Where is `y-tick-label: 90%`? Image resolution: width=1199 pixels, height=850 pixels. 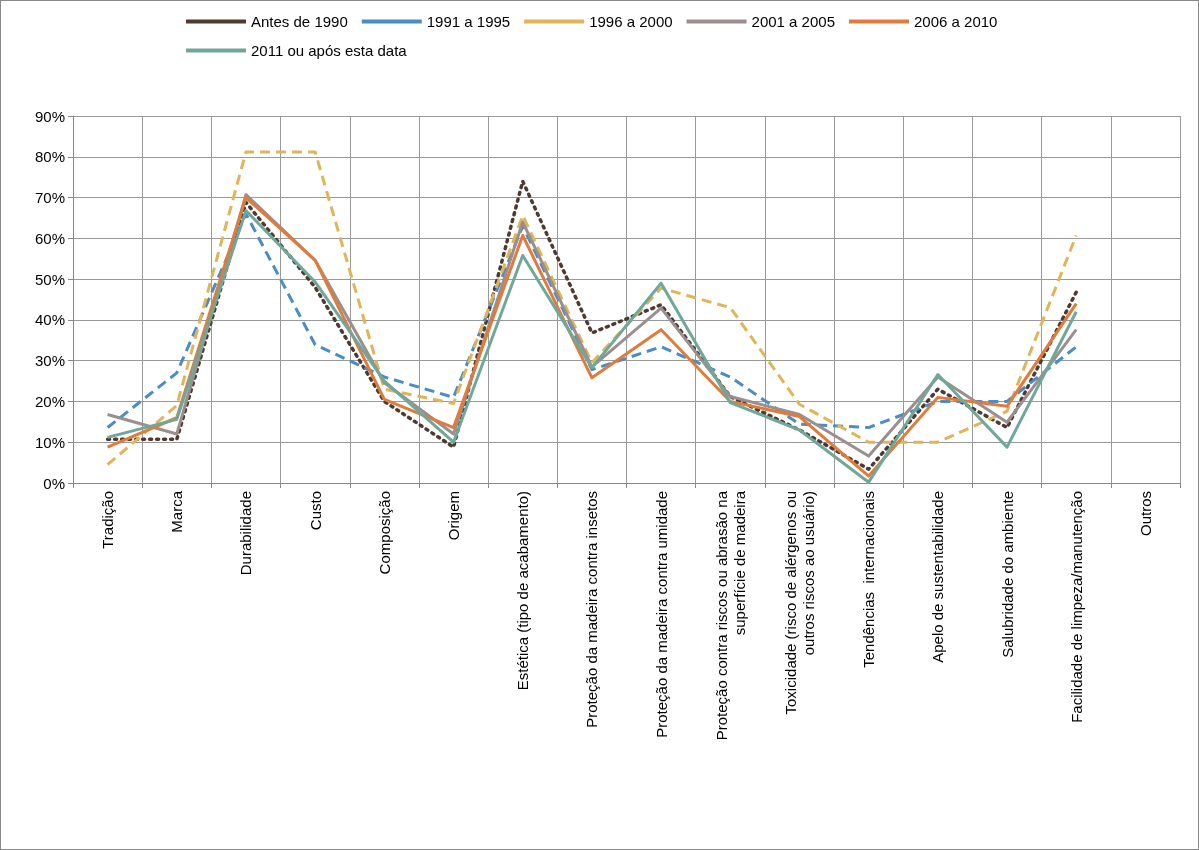 y-tick-label: 90% is located at coordinates (49, 116).